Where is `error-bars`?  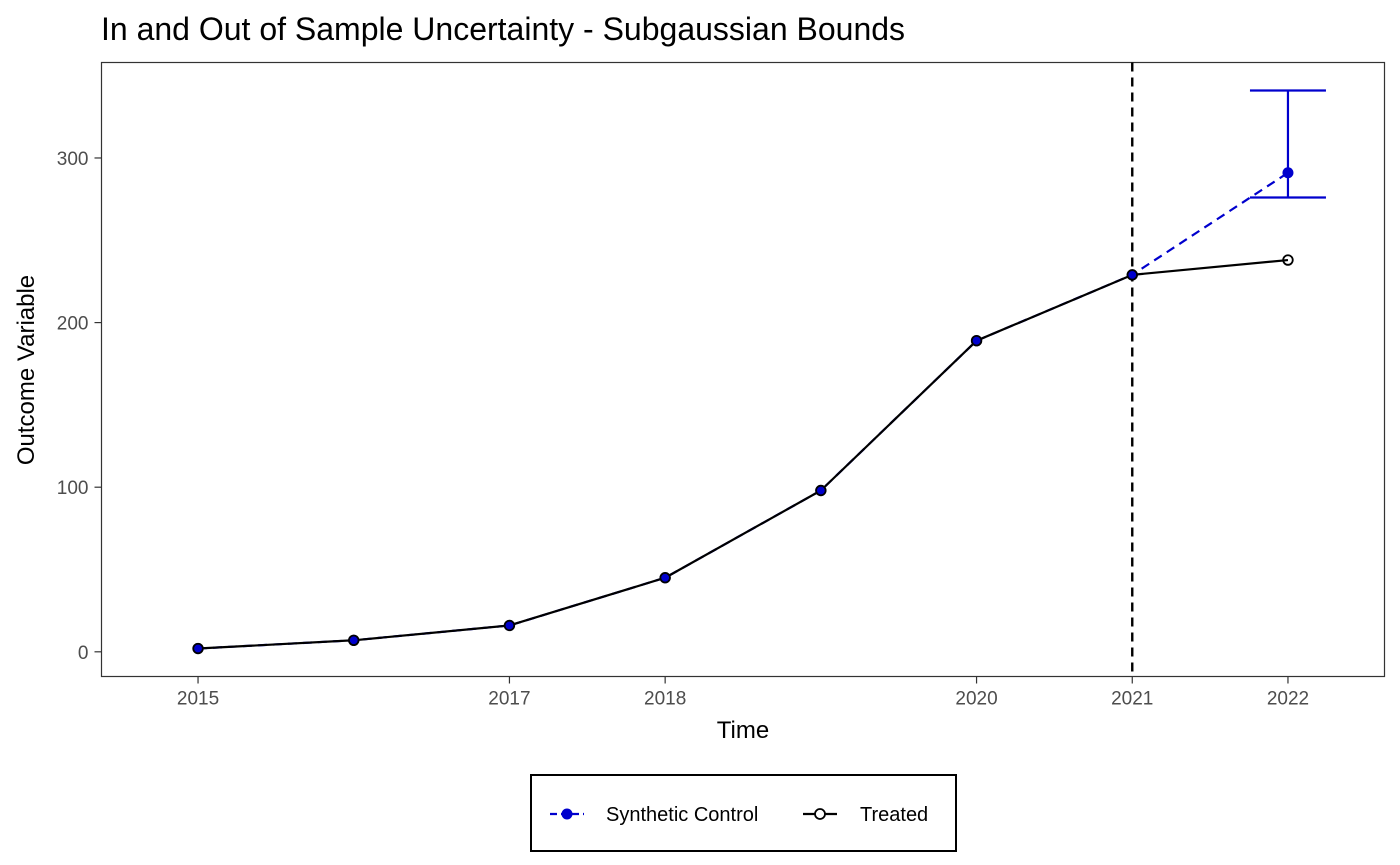
error-bars is located at coordinates (1287, 144).